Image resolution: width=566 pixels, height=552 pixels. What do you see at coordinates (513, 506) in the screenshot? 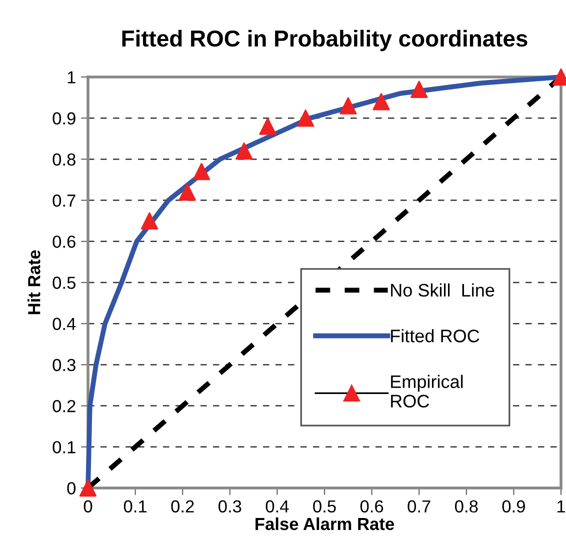
I see `x-tick-label: 0.9` at bounding box center [513, 506].